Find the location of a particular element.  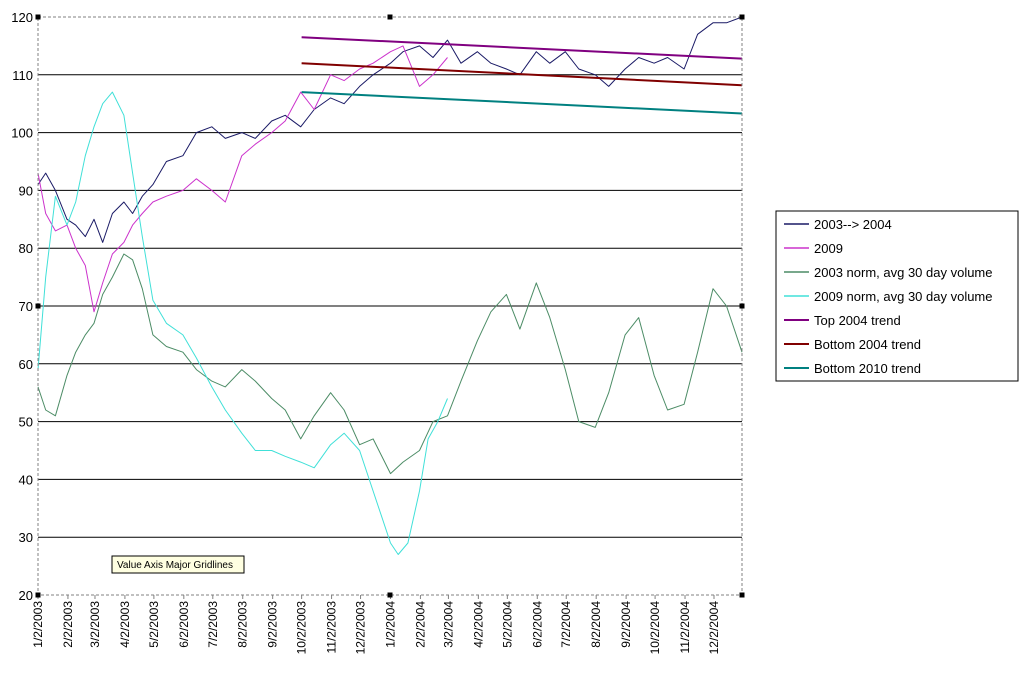

x-tick-label: 1/2/2003 is located at coordinates (38, 624).